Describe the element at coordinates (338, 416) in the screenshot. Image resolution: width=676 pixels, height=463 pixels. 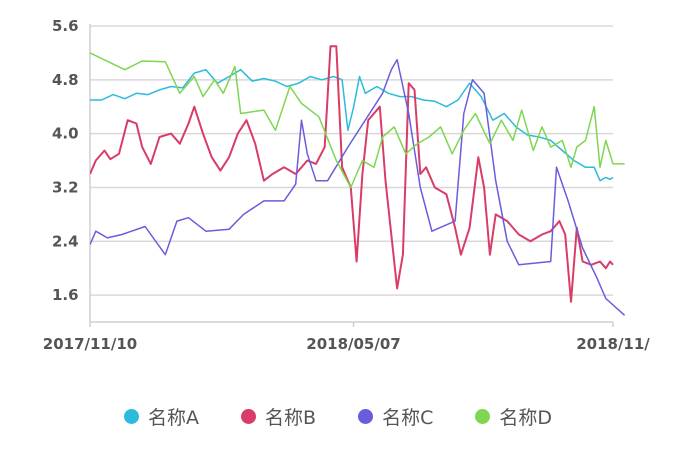
I see `legend: 名称A 名称B 名称C 名称D` at that location.